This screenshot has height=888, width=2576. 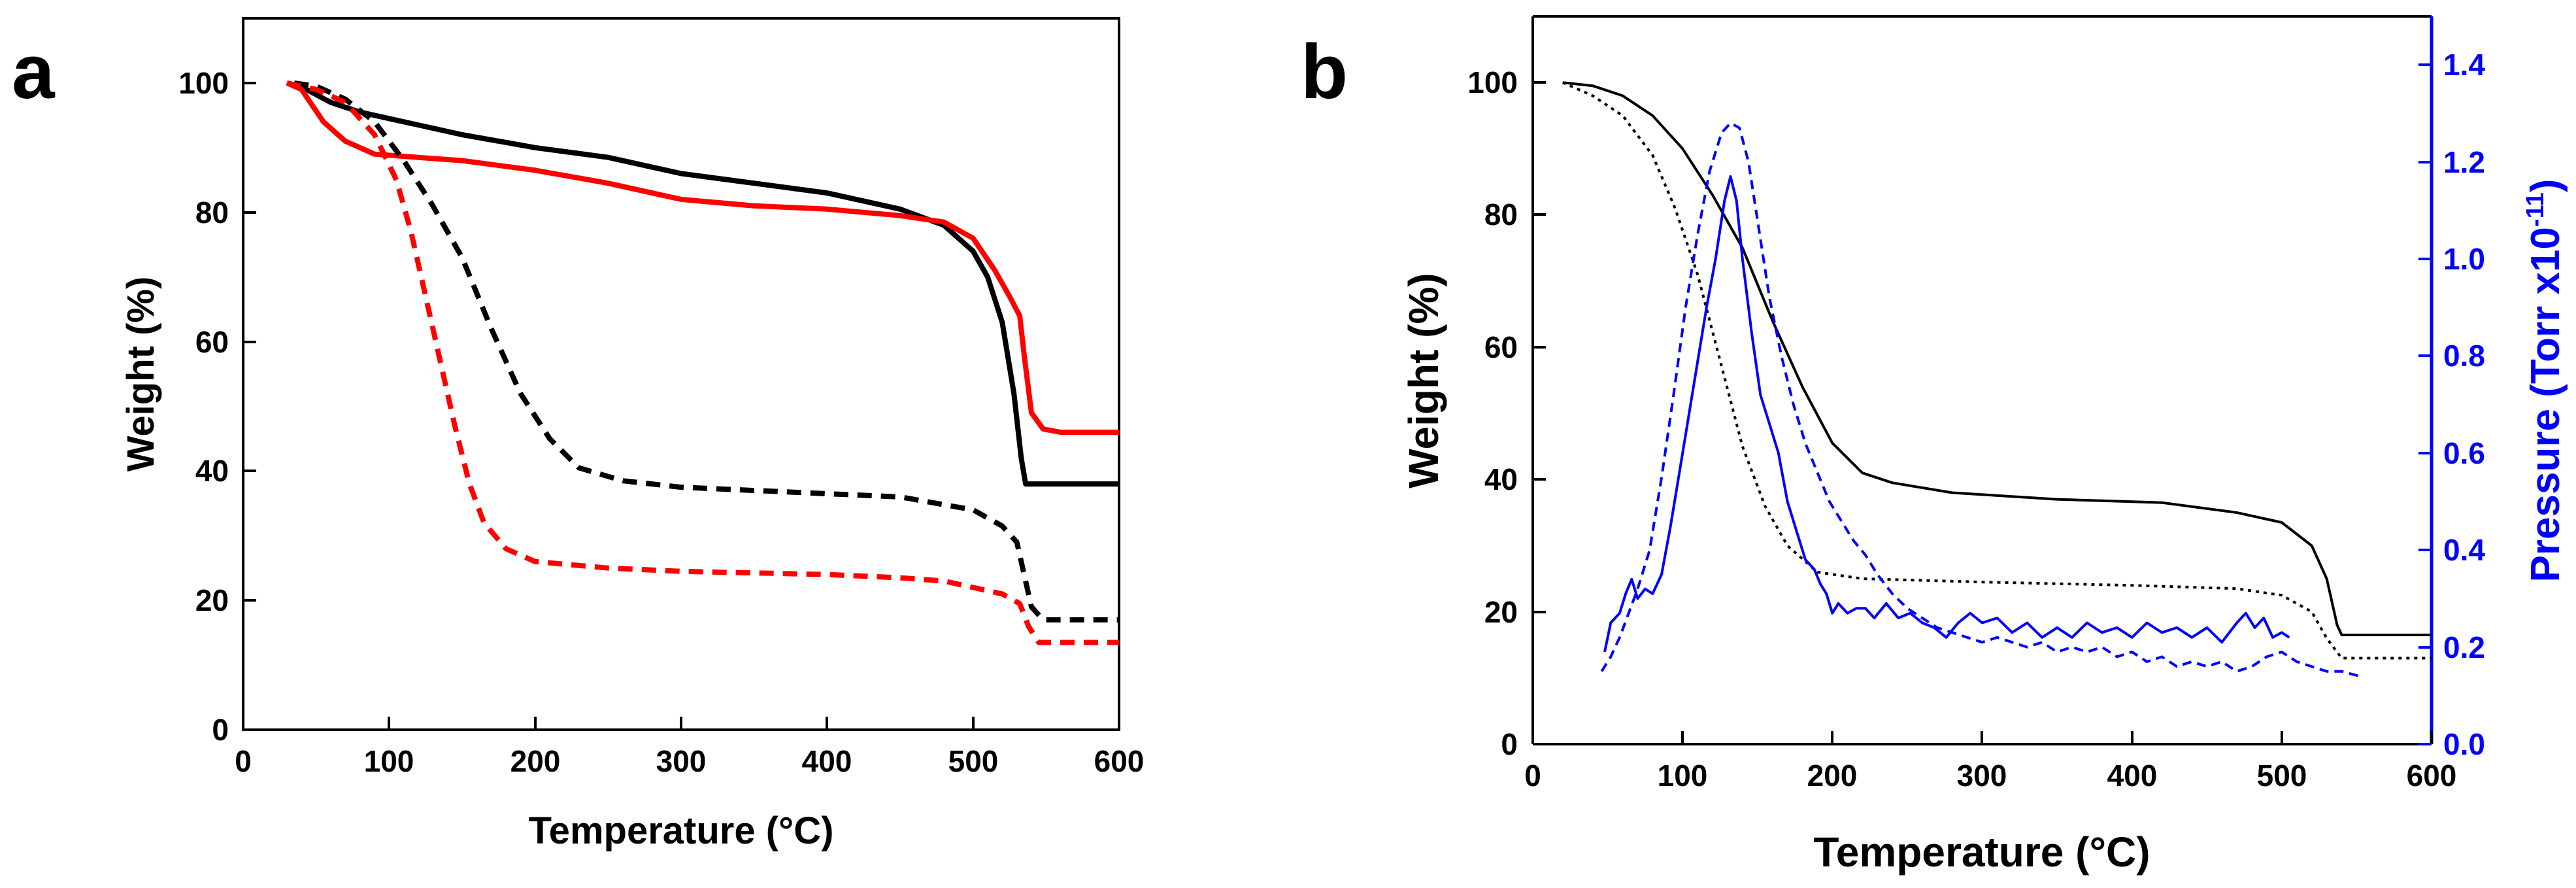 What do you see at coordinates (681, 761) in the screenshot?
I see `panel-a-x-tick-label: 300` at bounding box center [681, 761].